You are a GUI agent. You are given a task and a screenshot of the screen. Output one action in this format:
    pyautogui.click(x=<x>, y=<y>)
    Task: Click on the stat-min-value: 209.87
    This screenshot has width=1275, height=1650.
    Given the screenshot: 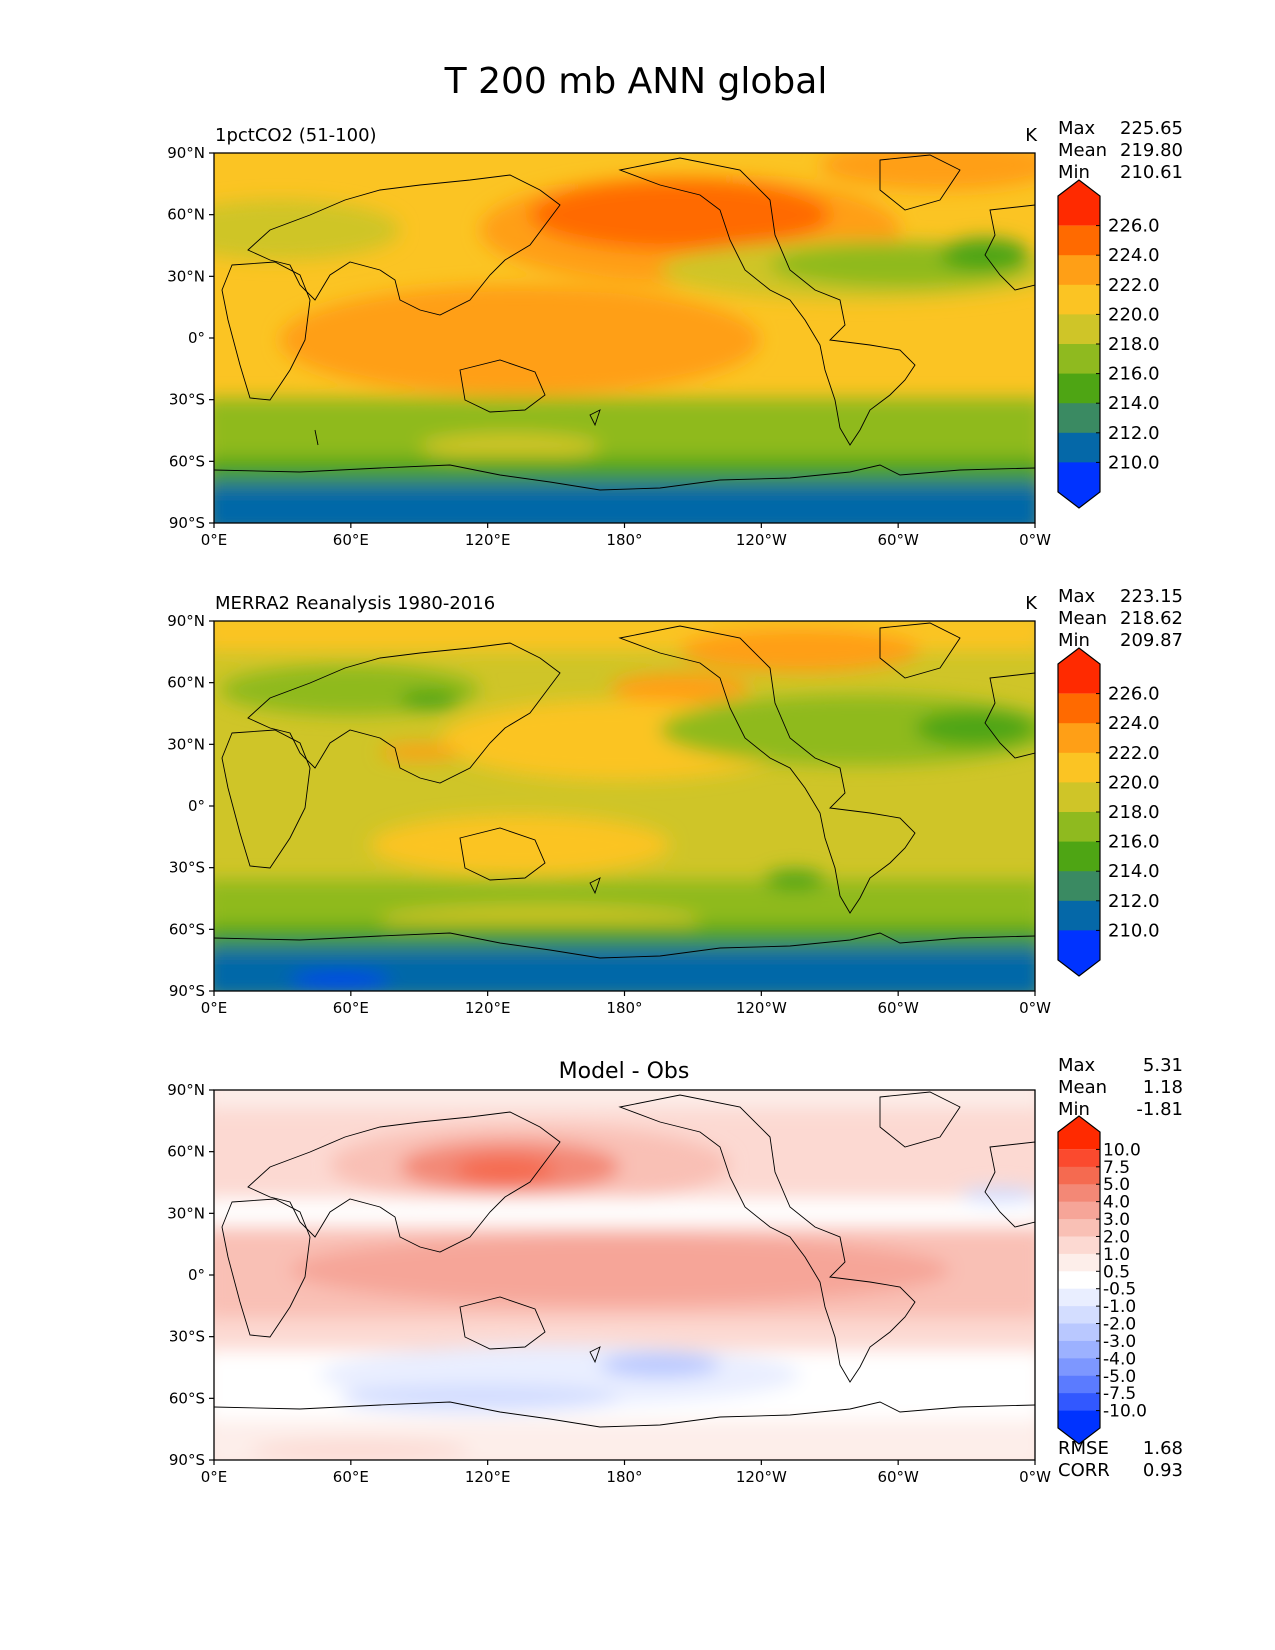 What is the action you would take?
    pyautogui.click(x=1151, y=640)
    